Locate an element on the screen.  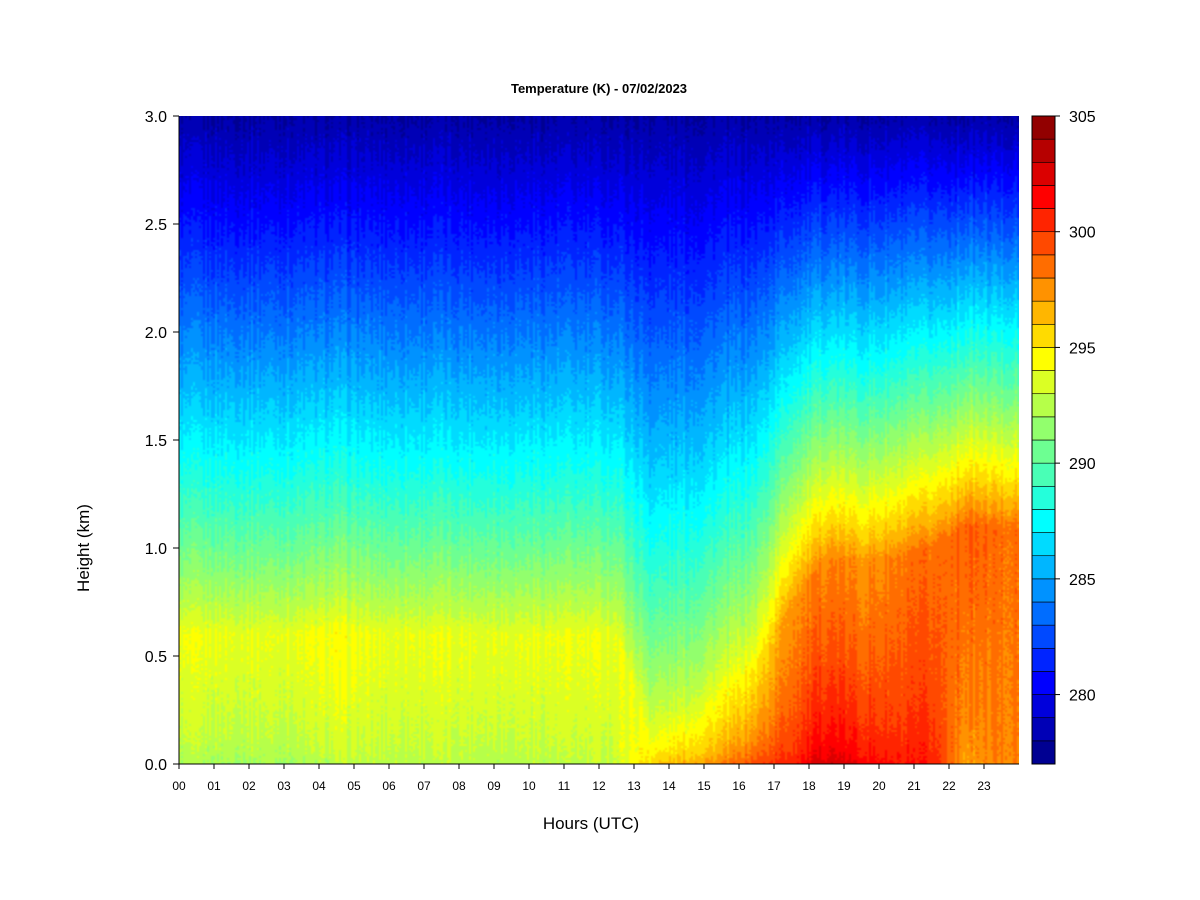
colorbar-frame is located at coordinates (1043, 440).